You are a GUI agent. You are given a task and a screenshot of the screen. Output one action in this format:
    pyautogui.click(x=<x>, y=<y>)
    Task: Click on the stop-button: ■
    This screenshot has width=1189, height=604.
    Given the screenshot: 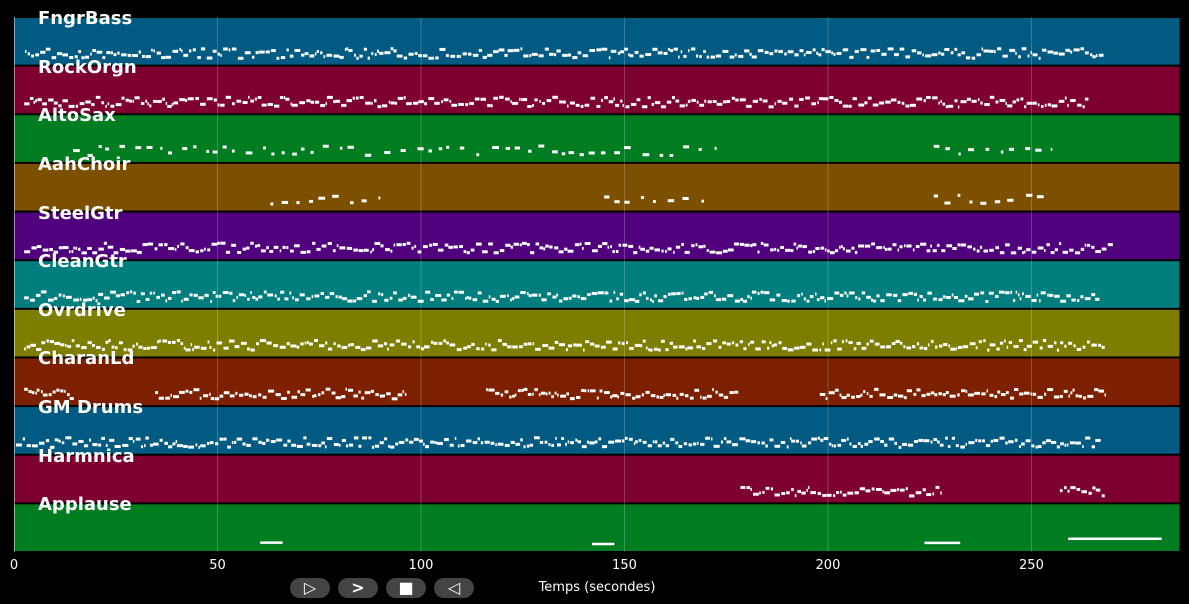 What is the action you would take?
    pyautogui.click(x=406, y=588)
    